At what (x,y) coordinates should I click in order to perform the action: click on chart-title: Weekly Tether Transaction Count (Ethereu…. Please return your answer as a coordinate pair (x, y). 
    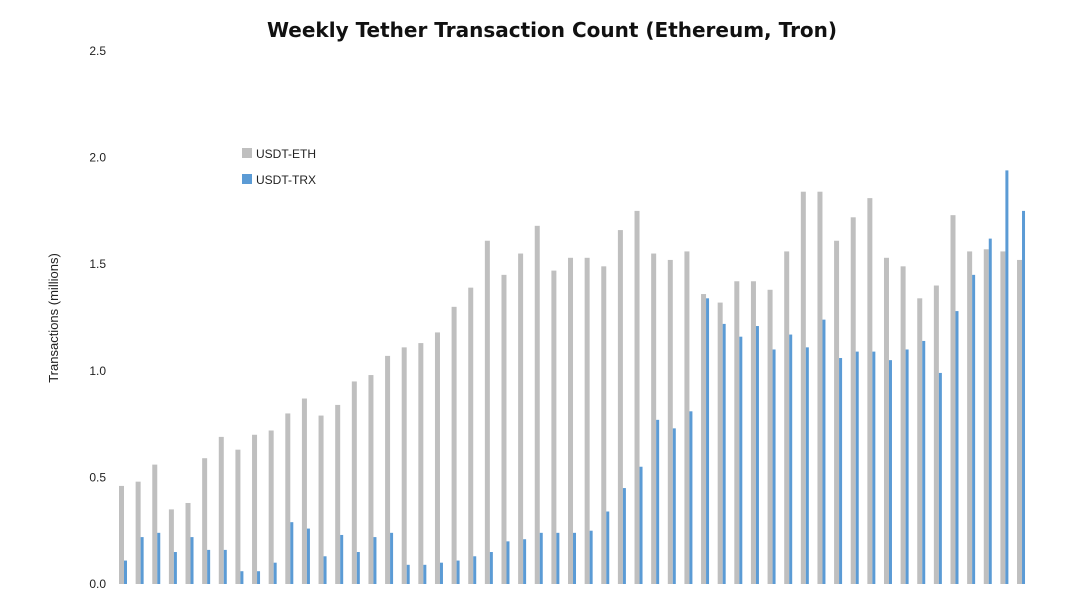
    Looking at the image, I should click on (552, 30).